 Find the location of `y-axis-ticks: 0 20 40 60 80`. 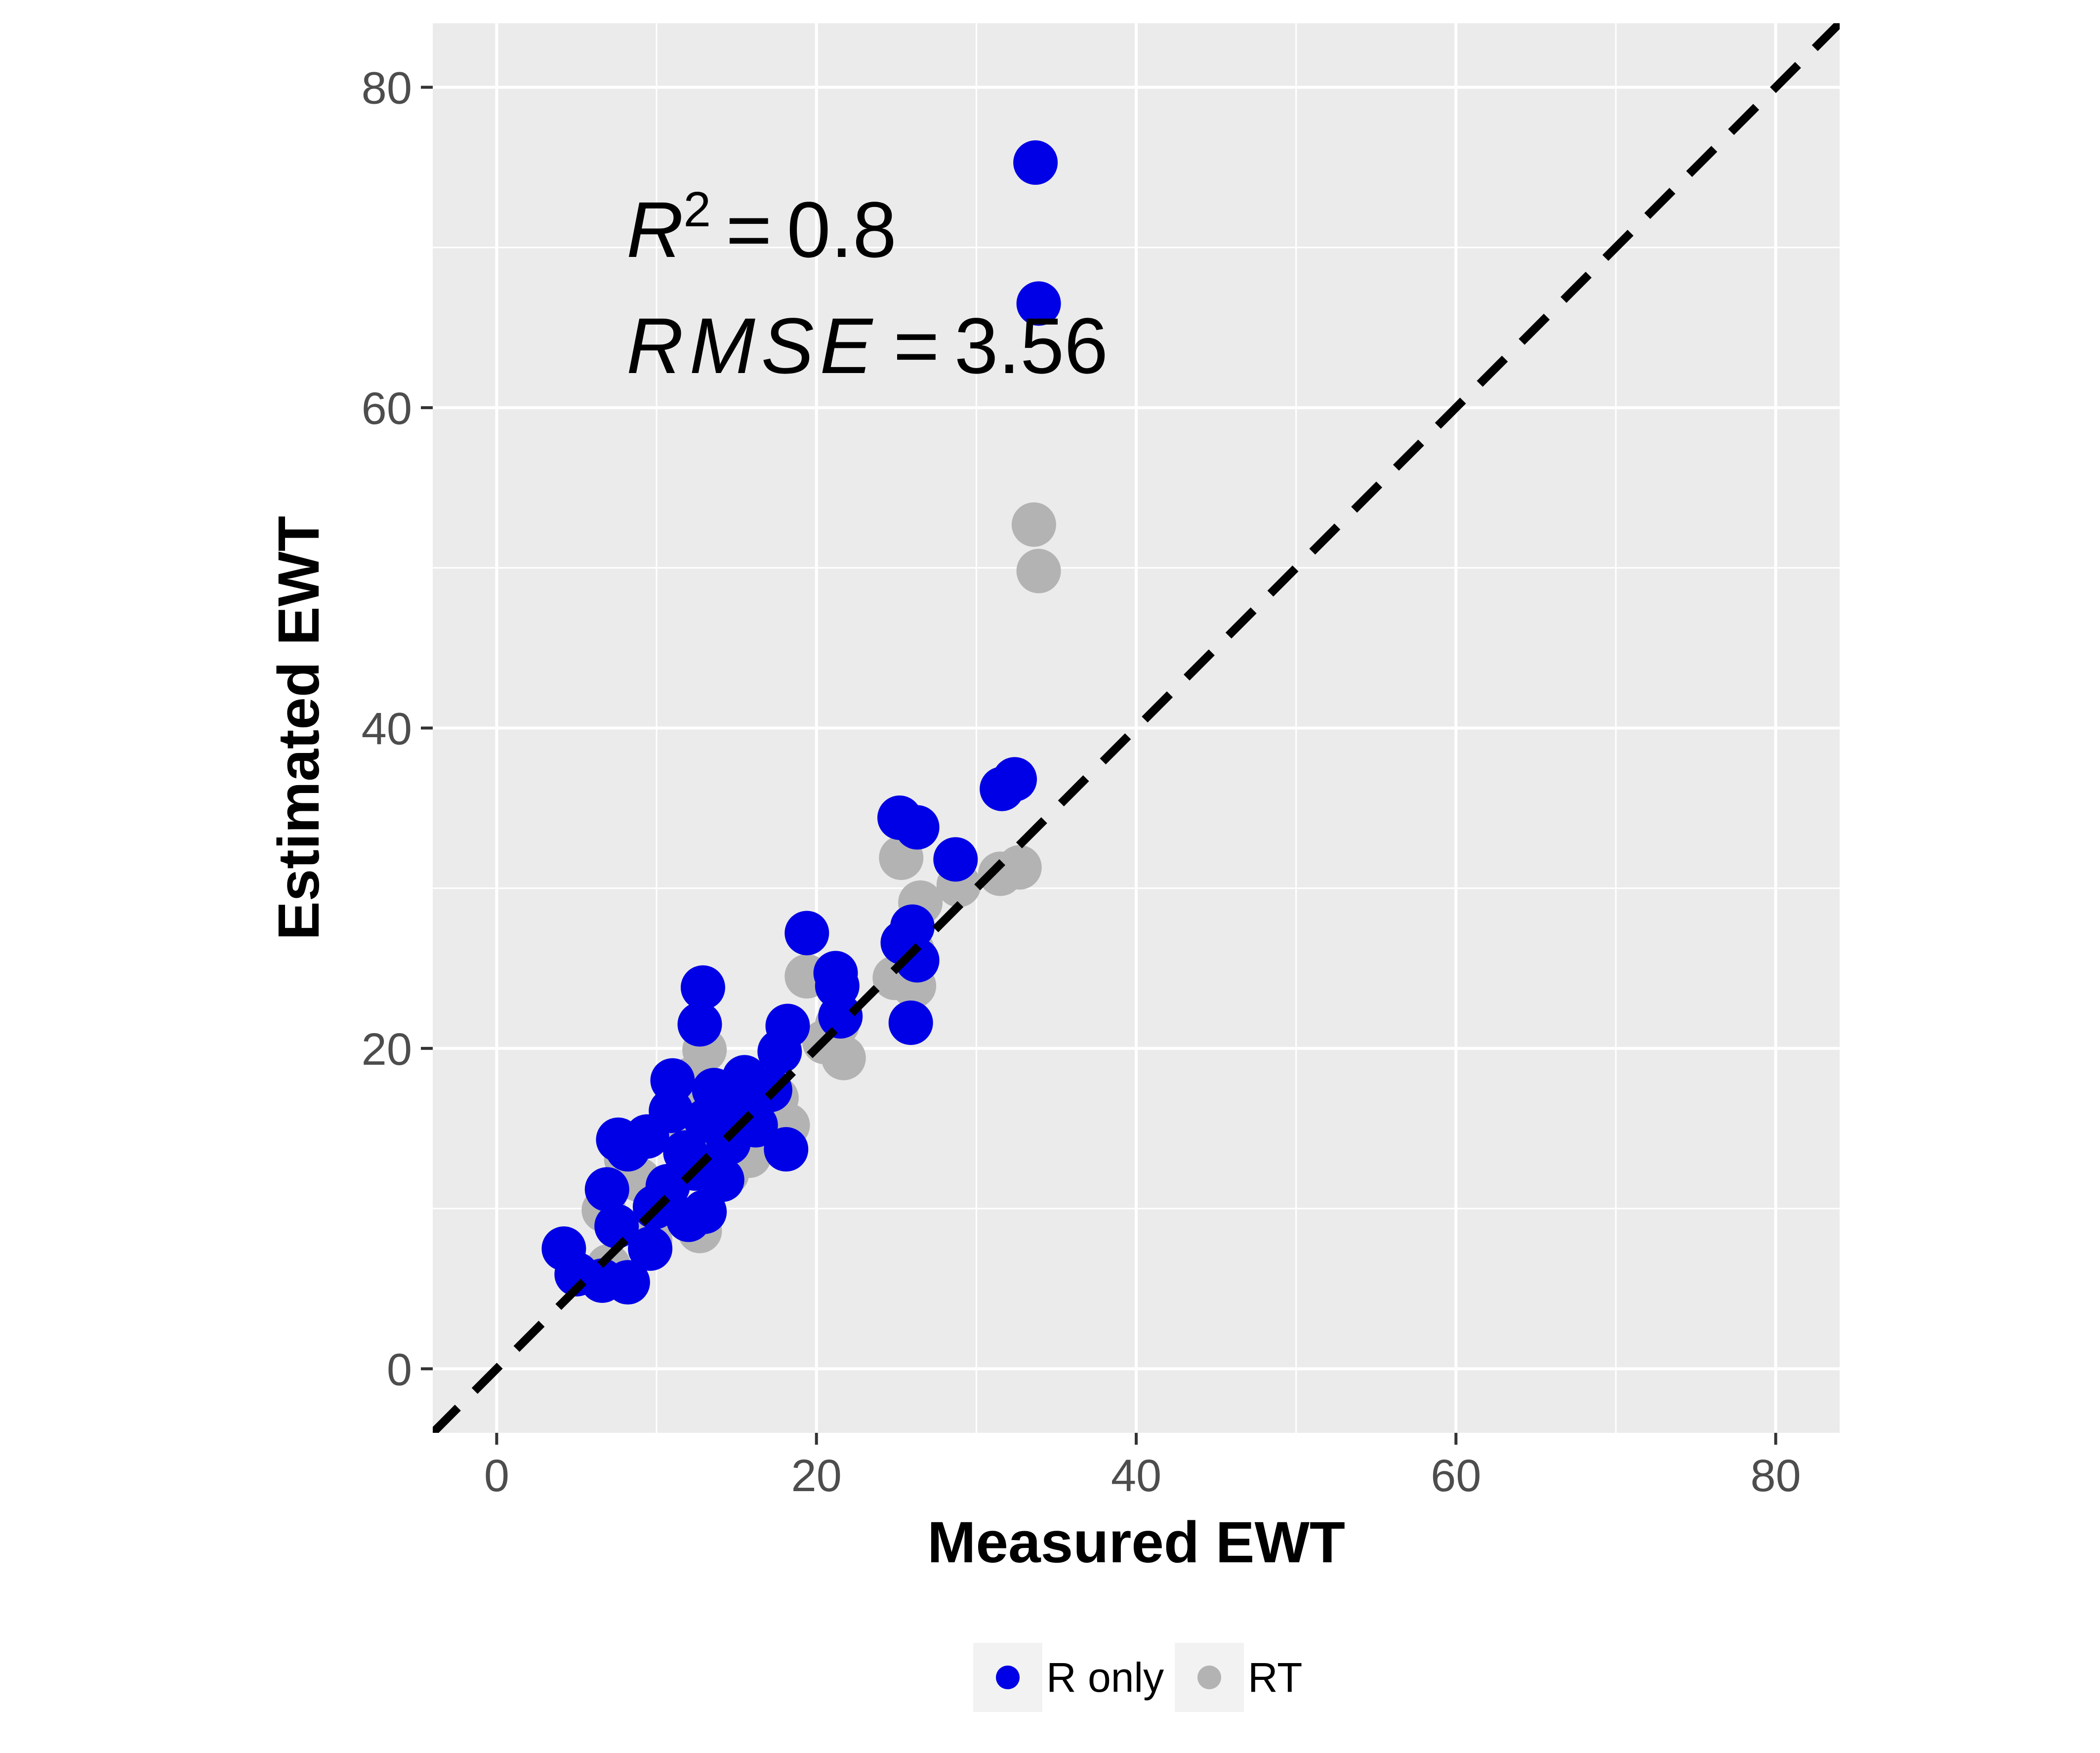

y-axis-ticks: 0 20 40 60 80 is located at coordinates (398, 729).